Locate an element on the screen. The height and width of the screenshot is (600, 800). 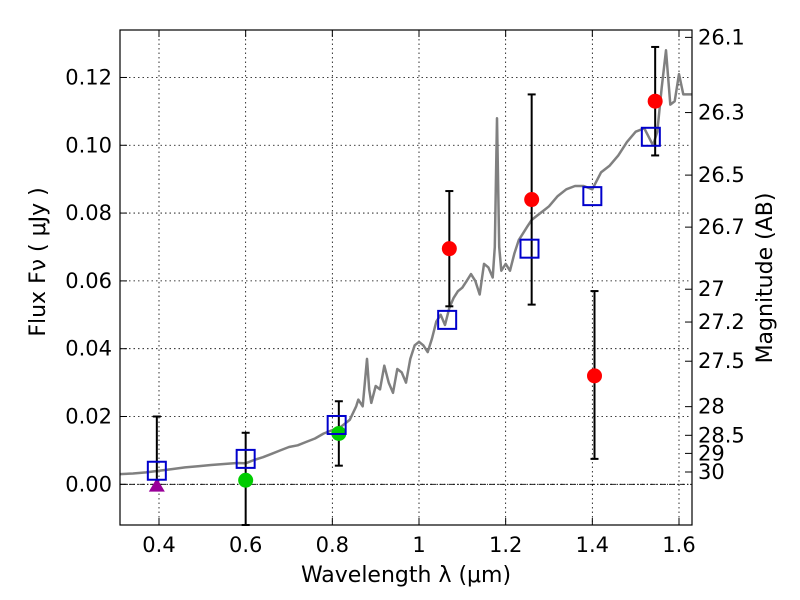
magnitude-tick-label: 27.2 is located at coordinates (721, 322).